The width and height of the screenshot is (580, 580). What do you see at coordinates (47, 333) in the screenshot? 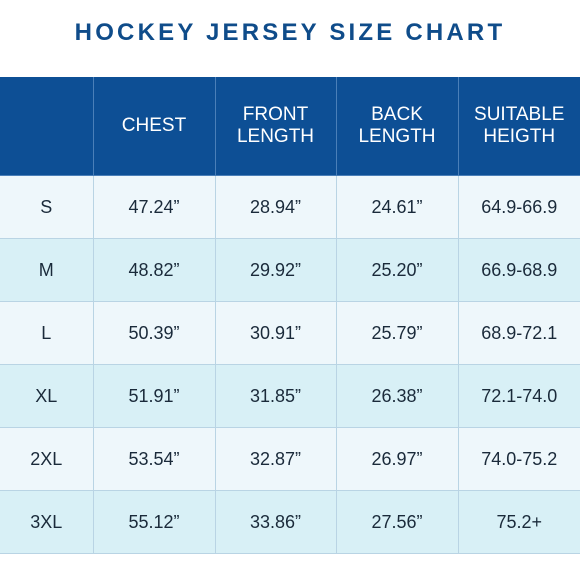
I see `size-cell: L` at bounding box center [47, 333].